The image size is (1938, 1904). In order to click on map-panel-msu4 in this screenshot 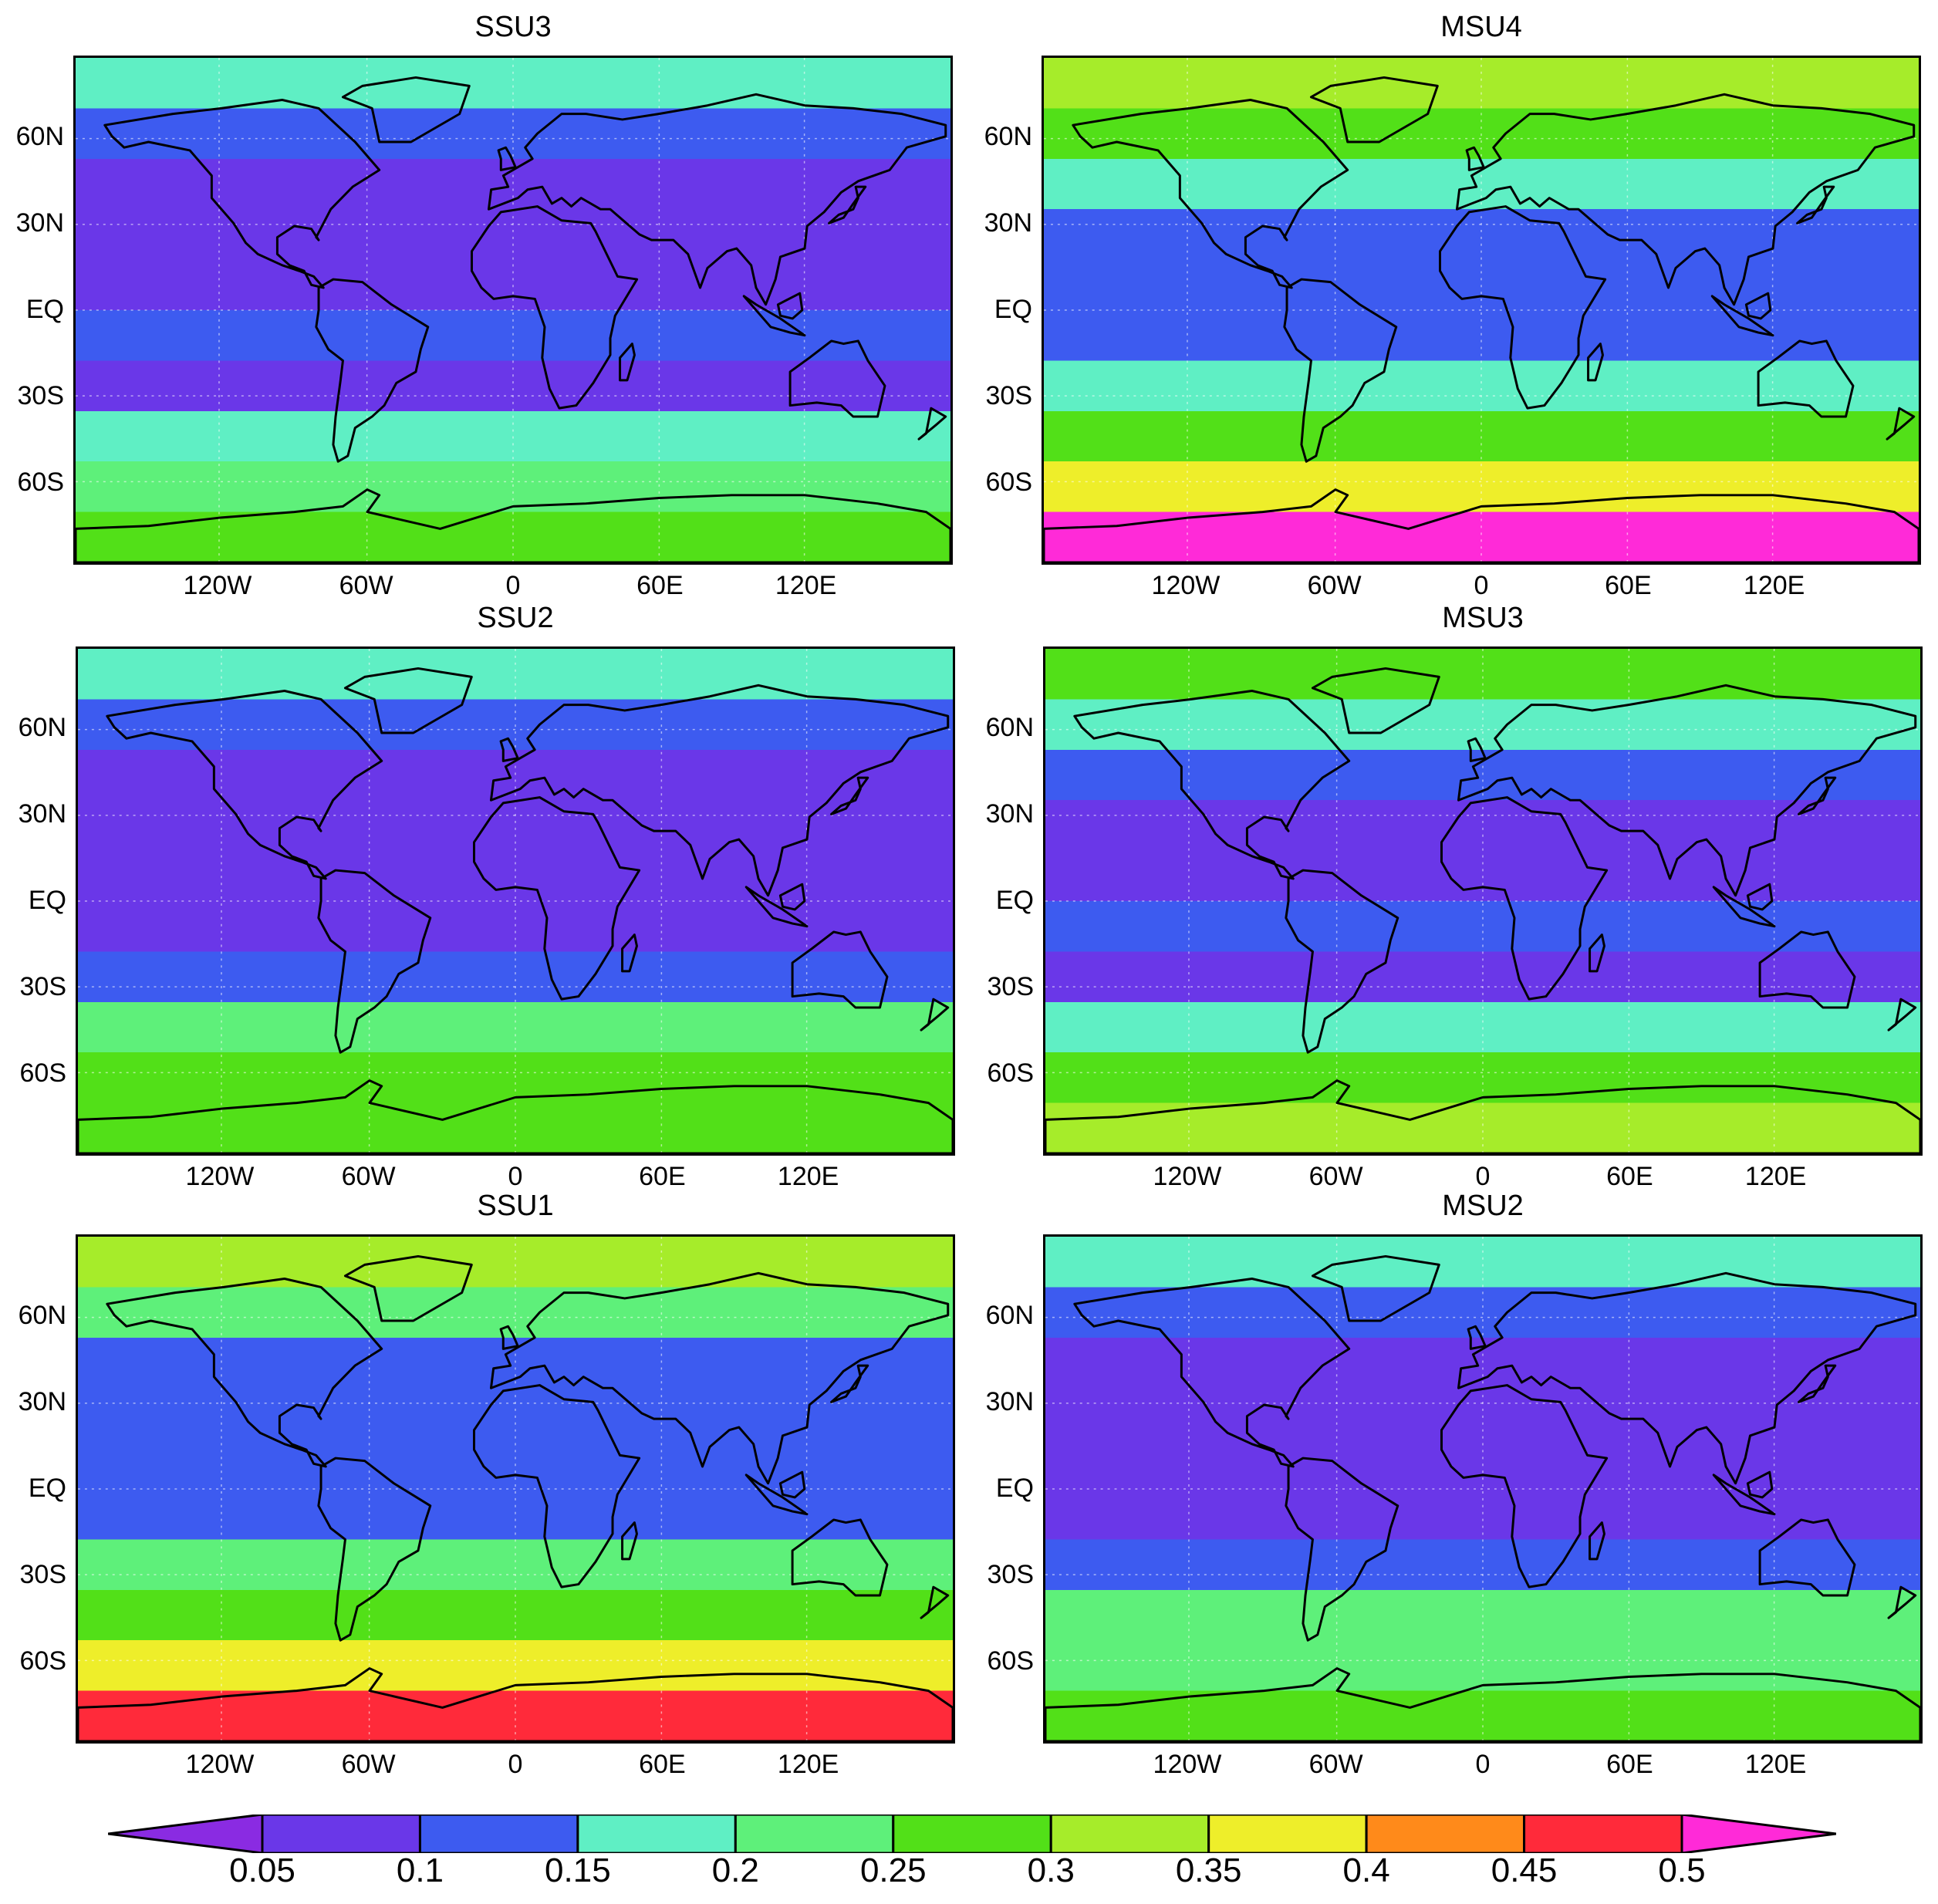, I will do `click(1481, 310)`.